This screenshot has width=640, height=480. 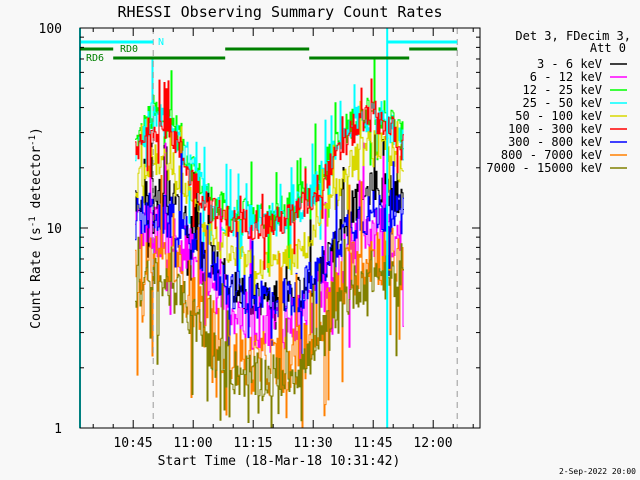 What do you see at coordinates (608, 48) in the screenshot?
I see `legend-header-line2: Att 0` at bounding box center [608, 48].